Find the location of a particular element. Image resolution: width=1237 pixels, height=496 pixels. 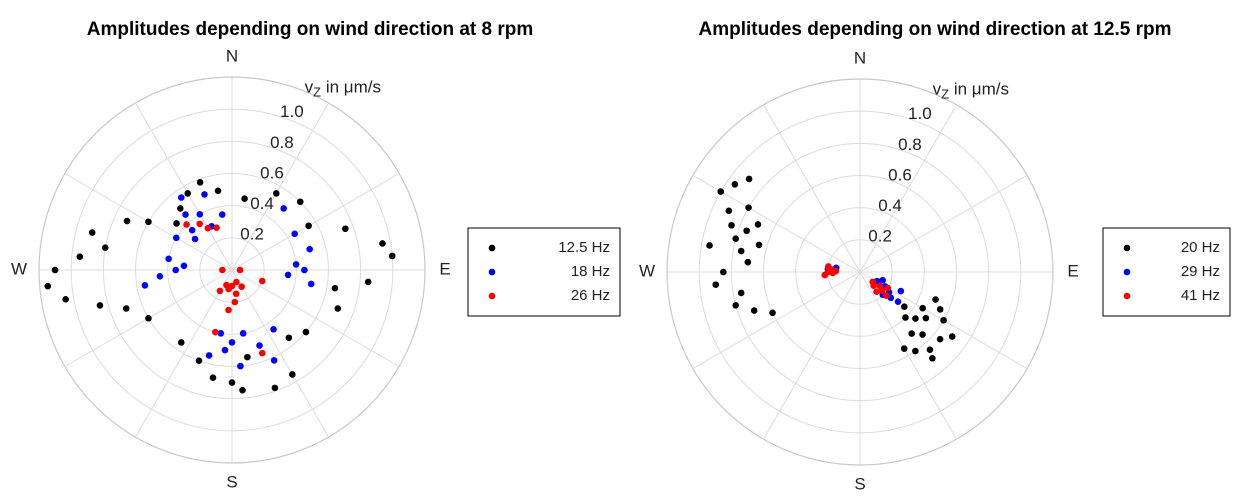

r-axis-label-part: in μm/s is located at coordinates (351, 87).